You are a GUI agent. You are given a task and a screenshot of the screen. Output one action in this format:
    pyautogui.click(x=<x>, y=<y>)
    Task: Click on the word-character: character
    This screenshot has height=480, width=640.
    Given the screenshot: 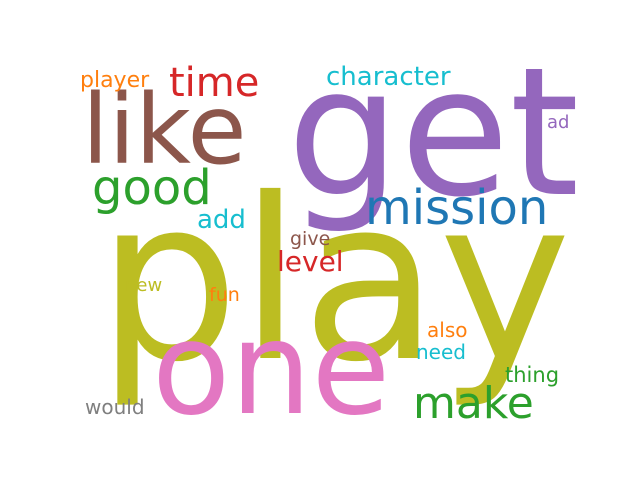 What is the action you would take?
    pyautogui.click(x=388, y=77)
    